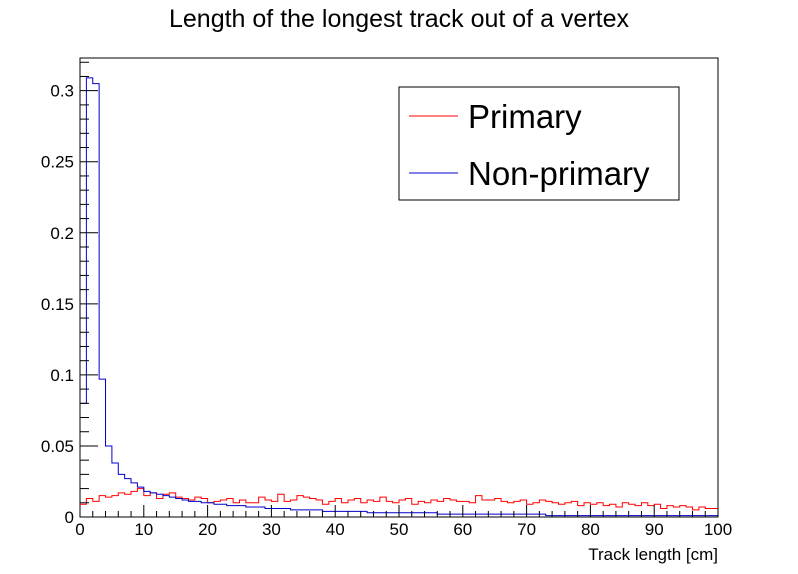 This screenshot has width=798, height=574. I want to click on y-tick-label: 0.25, so click(57, 162).